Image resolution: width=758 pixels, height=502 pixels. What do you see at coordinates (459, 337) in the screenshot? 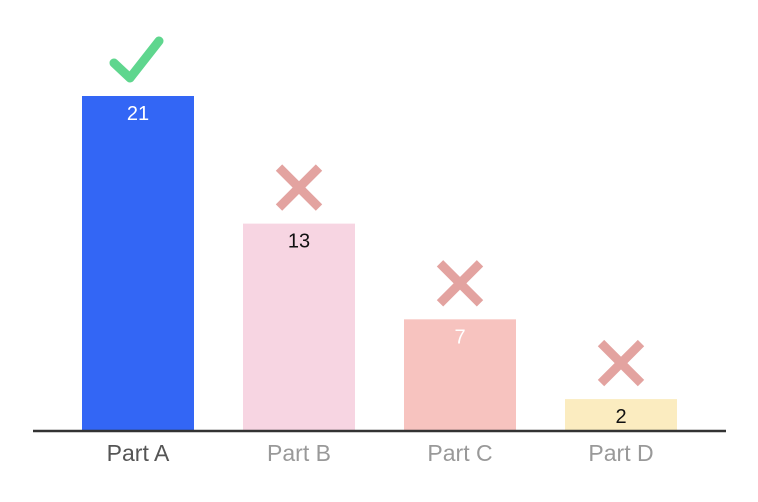
I see `value-label-part-c: 7` at bounding box center [459, 337].